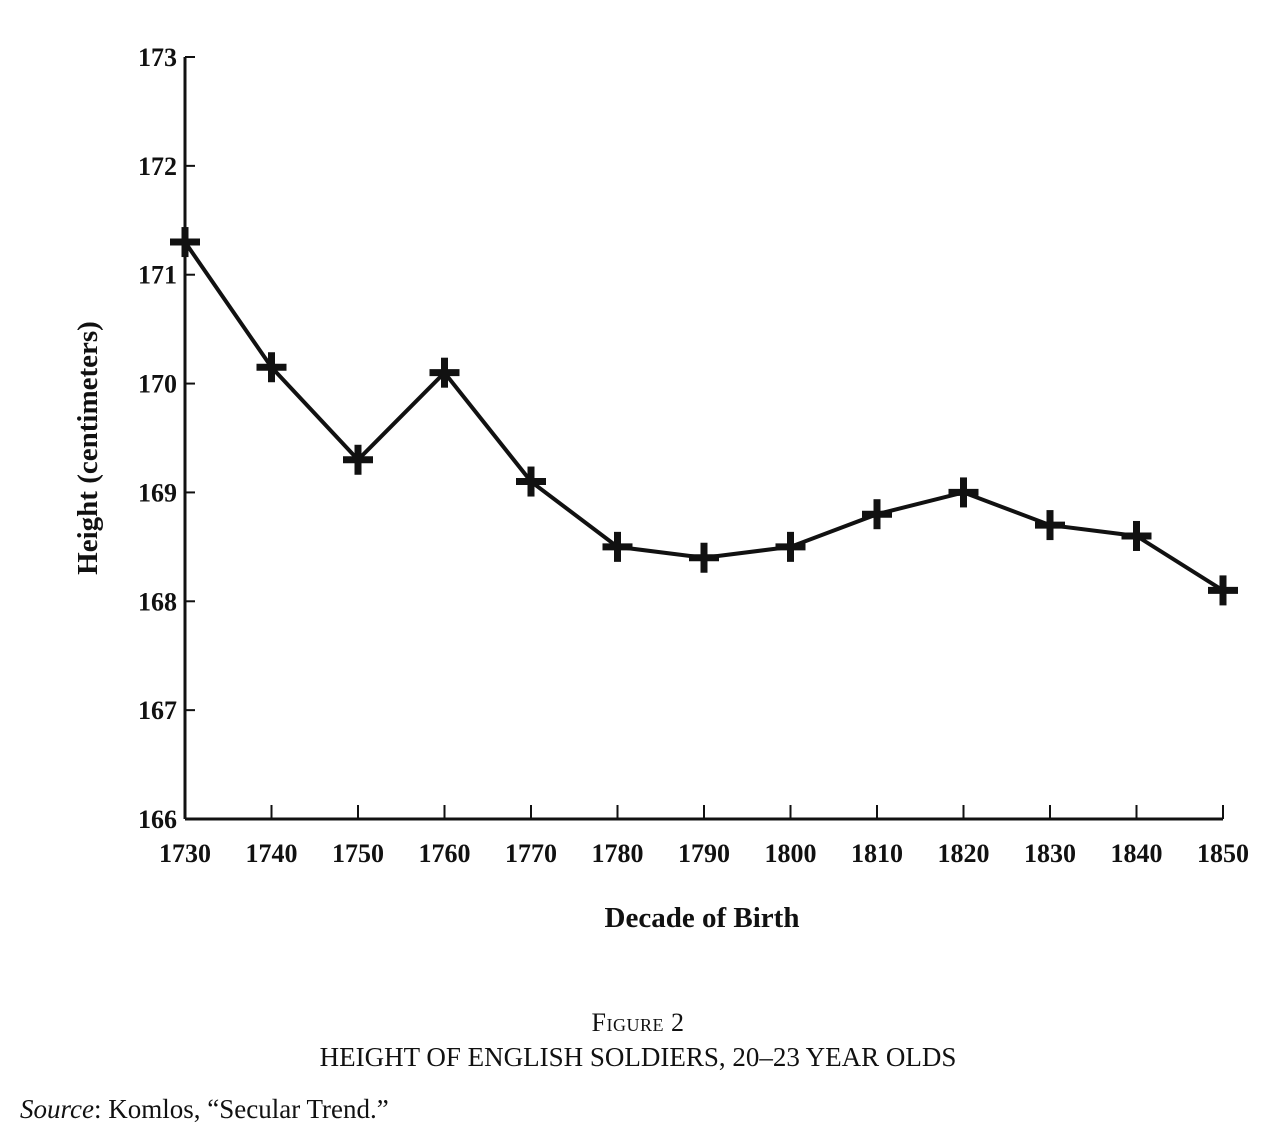 This screenshot has height=1146, width=1276. Describe the element at coordinates (57, 1109) in the screenshot. I see `source-label: Source` at that location.